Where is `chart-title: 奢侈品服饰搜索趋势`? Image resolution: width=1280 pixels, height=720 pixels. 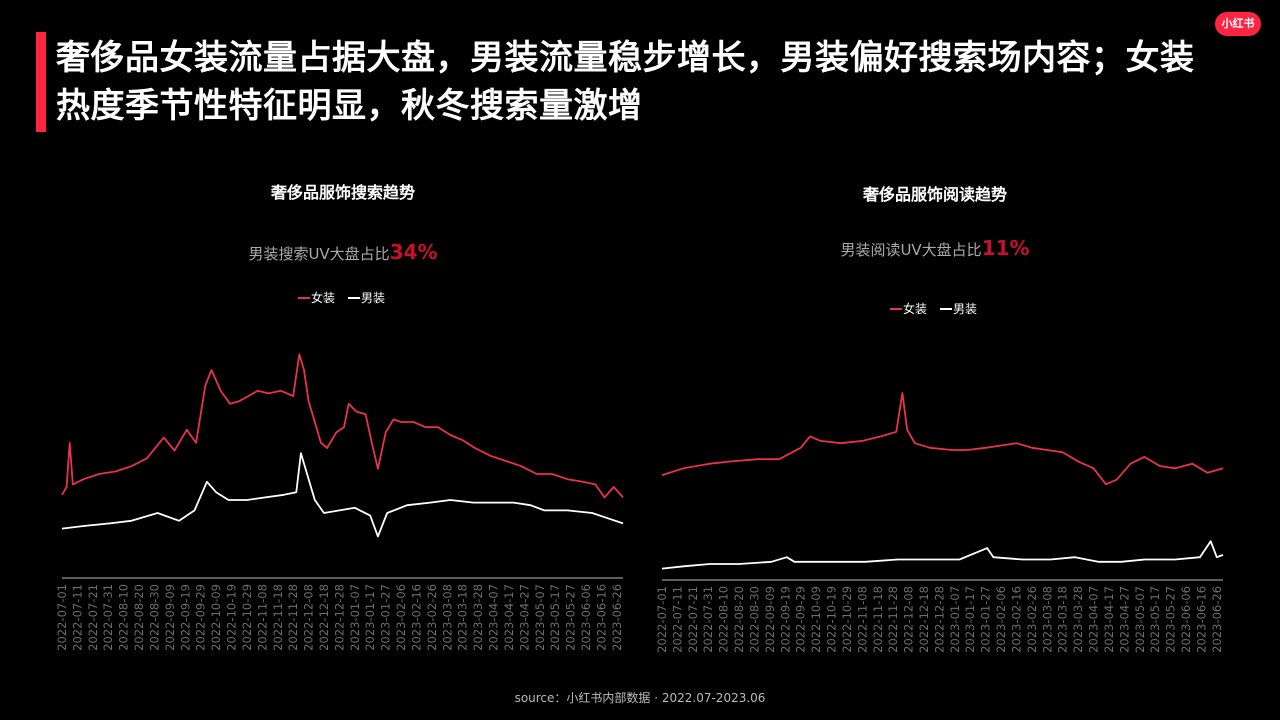 chart-title: 奢侈品服饰搜索趋势 is located at coordinates (342, 192).